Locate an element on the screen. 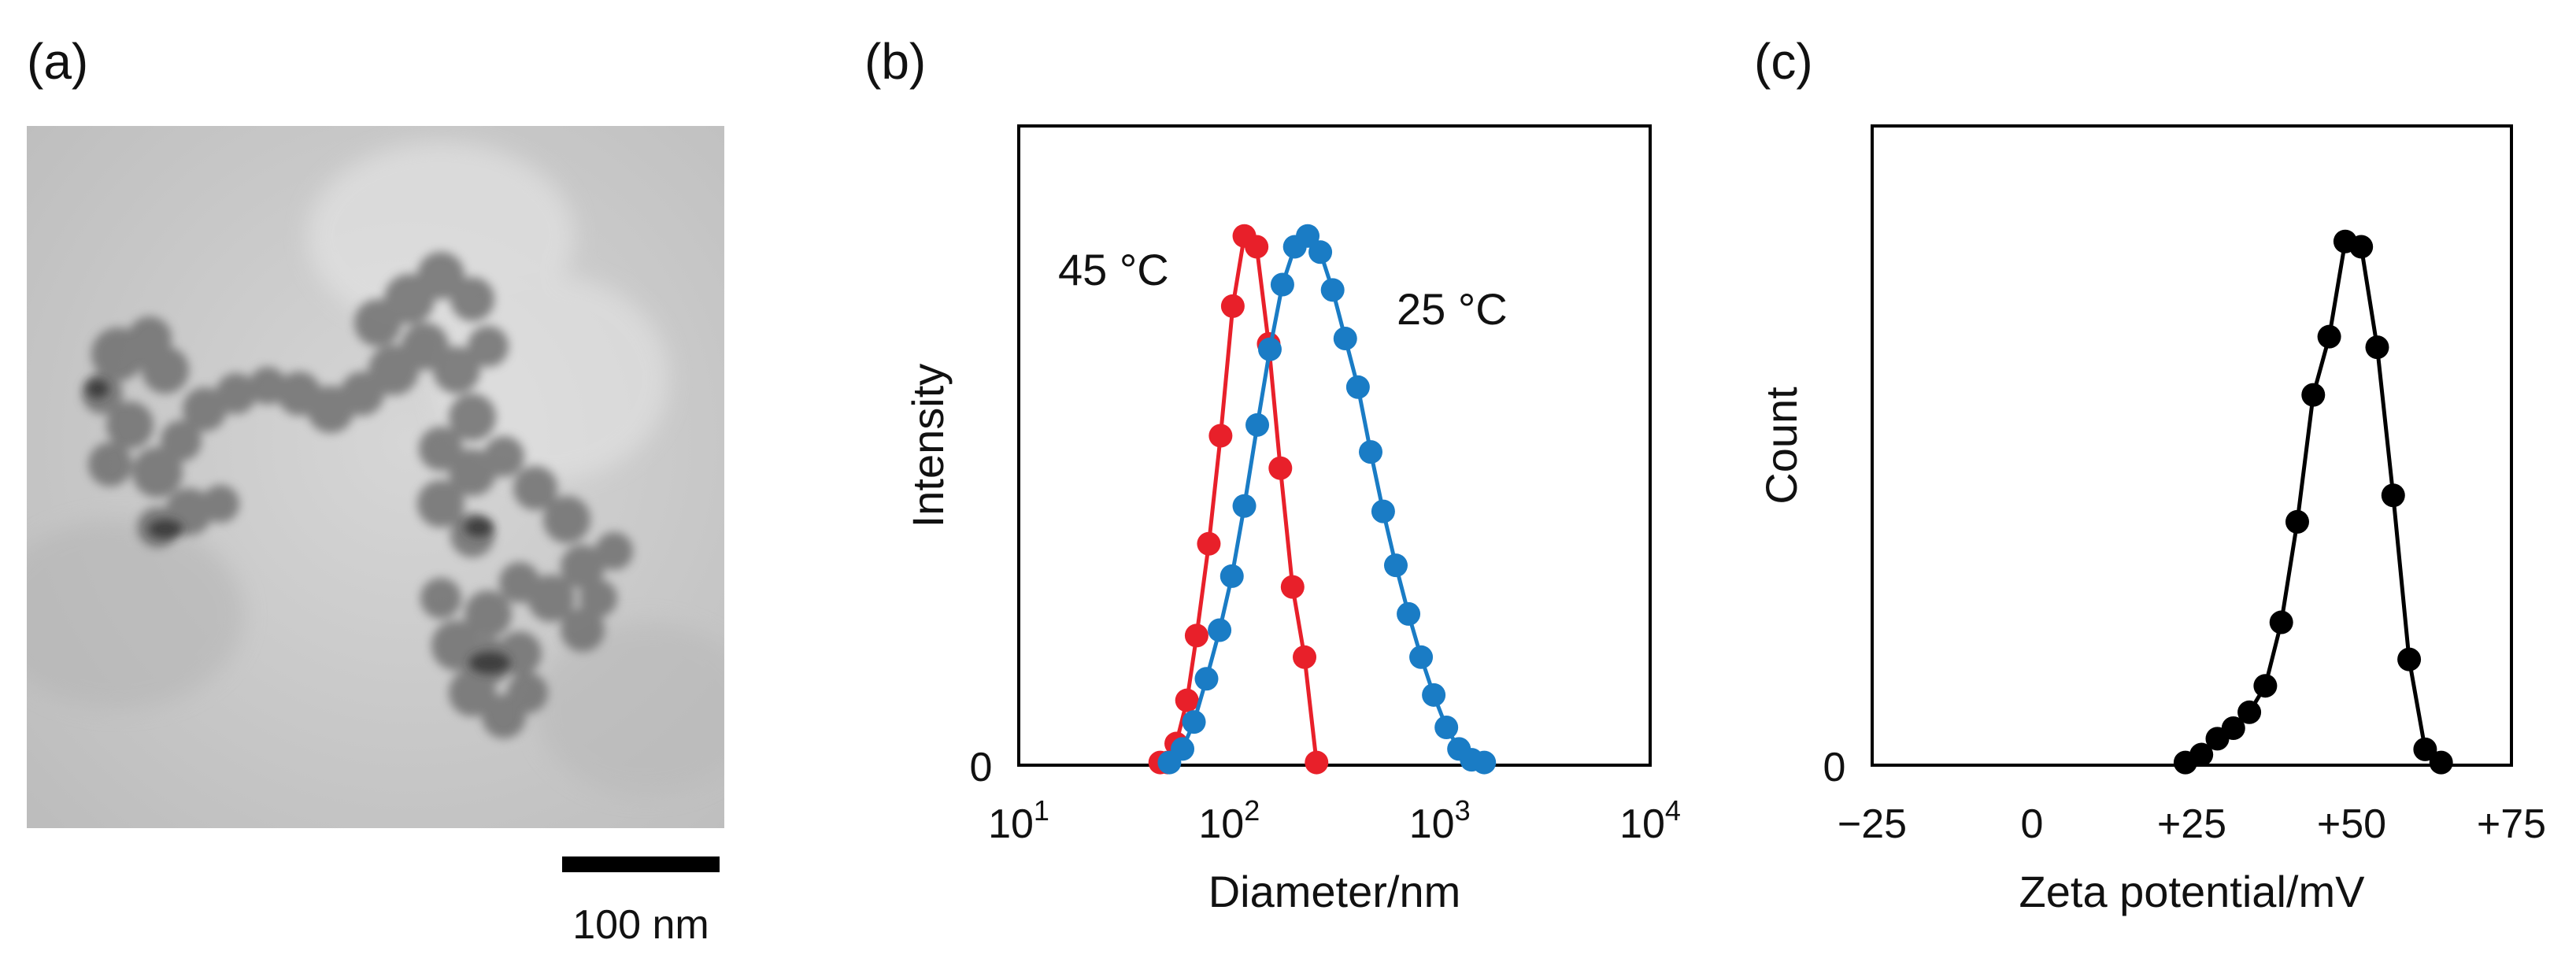 This screenshot has width=2576, height=973. chart-c-x-tick-4: +75 is located at coordinates (2511, 824).